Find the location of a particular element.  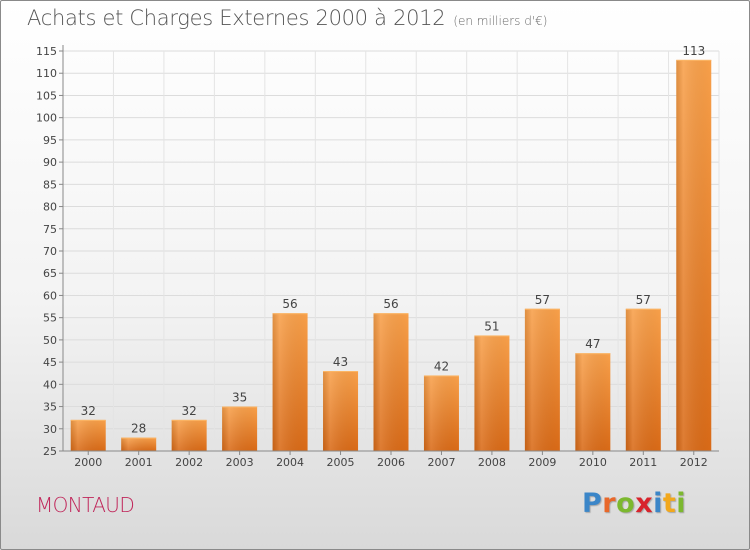

chart-subtitle: (en milliers d'€) is located at coordinates (500, 21).